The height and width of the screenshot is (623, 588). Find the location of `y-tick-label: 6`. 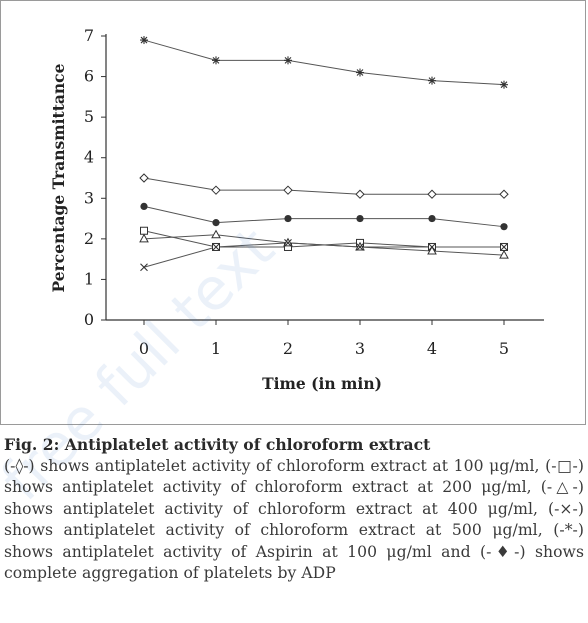

y-tick-label: 6 is located at coordinates (89, 76).